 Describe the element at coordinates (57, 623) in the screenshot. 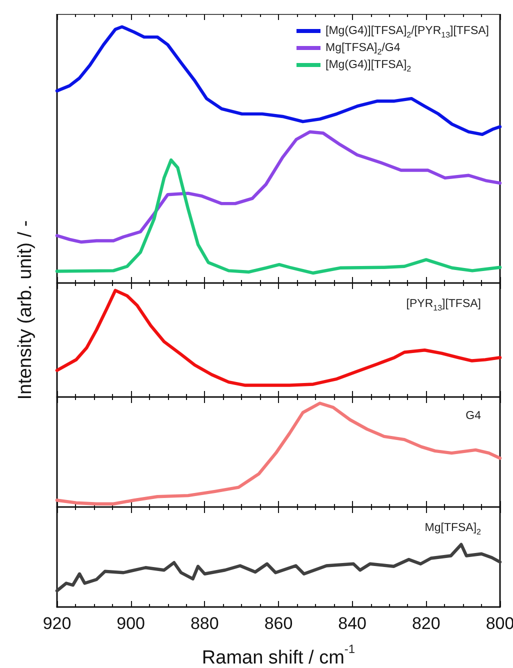

I see `x-tick-label: 920` at that location.